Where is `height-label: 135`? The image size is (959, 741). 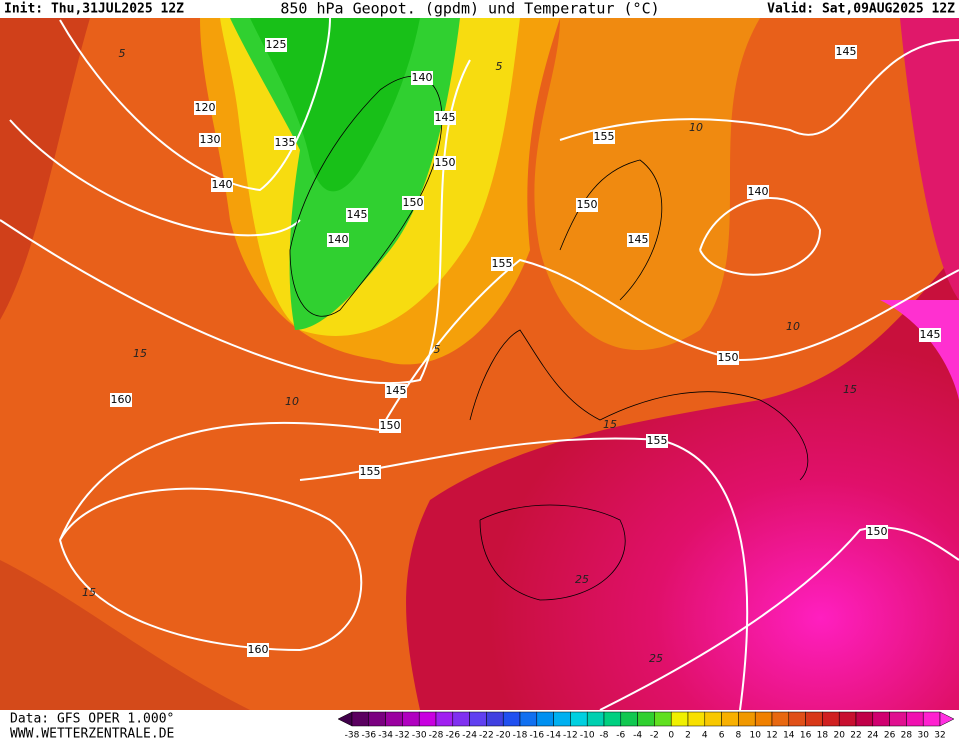
height-label: 135 is located at coordinates (285, 142).